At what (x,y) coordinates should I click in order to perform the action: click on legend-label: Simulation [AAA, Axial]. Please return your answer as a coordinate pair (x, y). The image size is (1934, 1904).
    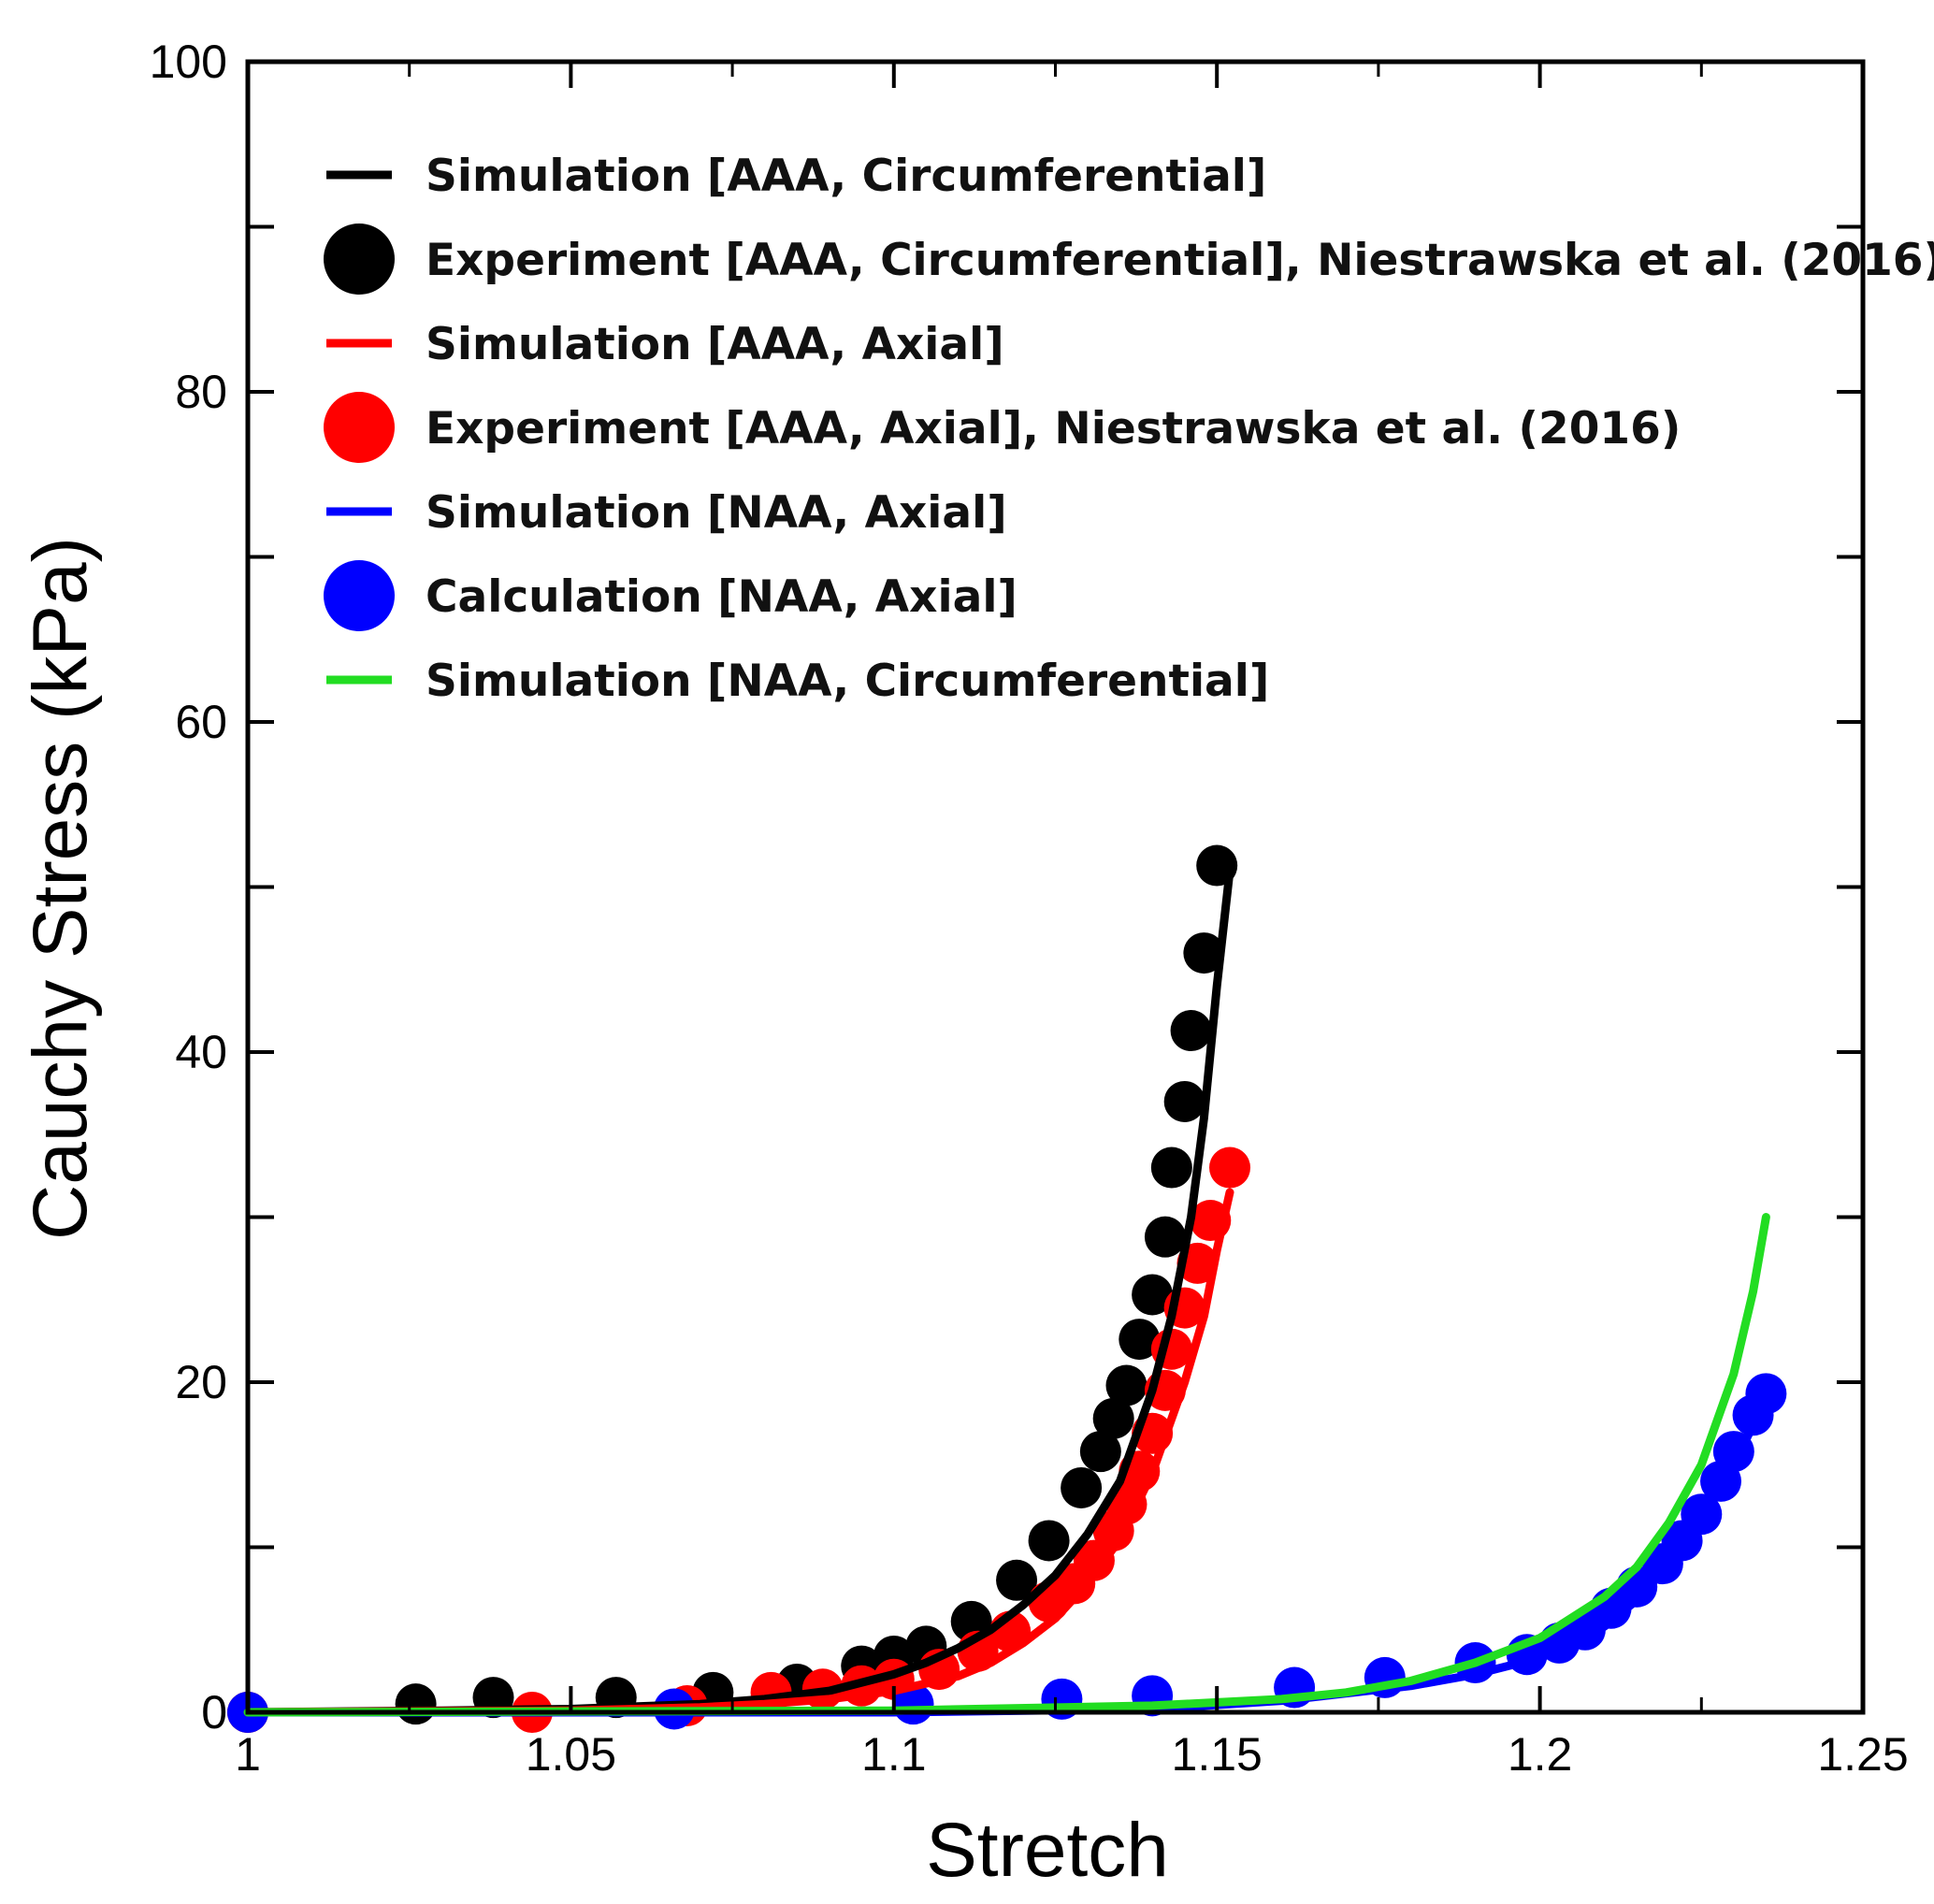
    Looking at the image, I should click on (715, 344).